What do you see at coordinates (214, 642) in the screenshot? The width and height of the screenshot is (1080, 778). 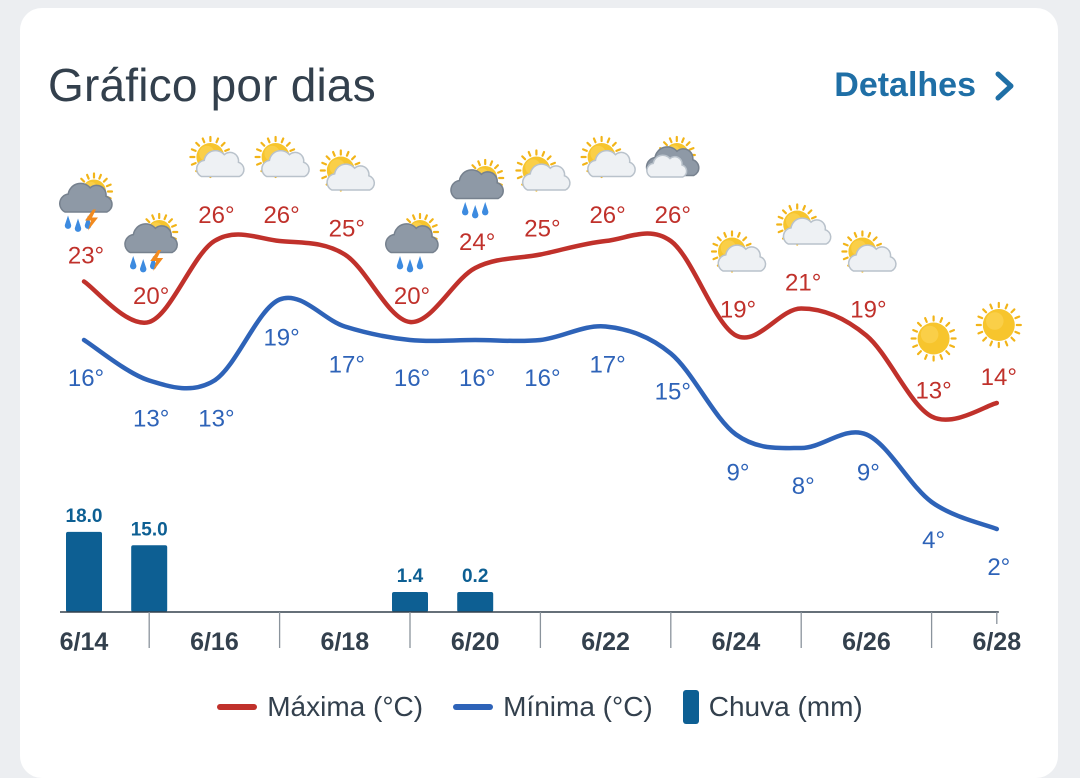 I see `x-tick-label: 6/16` at bounding box center [214, 642].